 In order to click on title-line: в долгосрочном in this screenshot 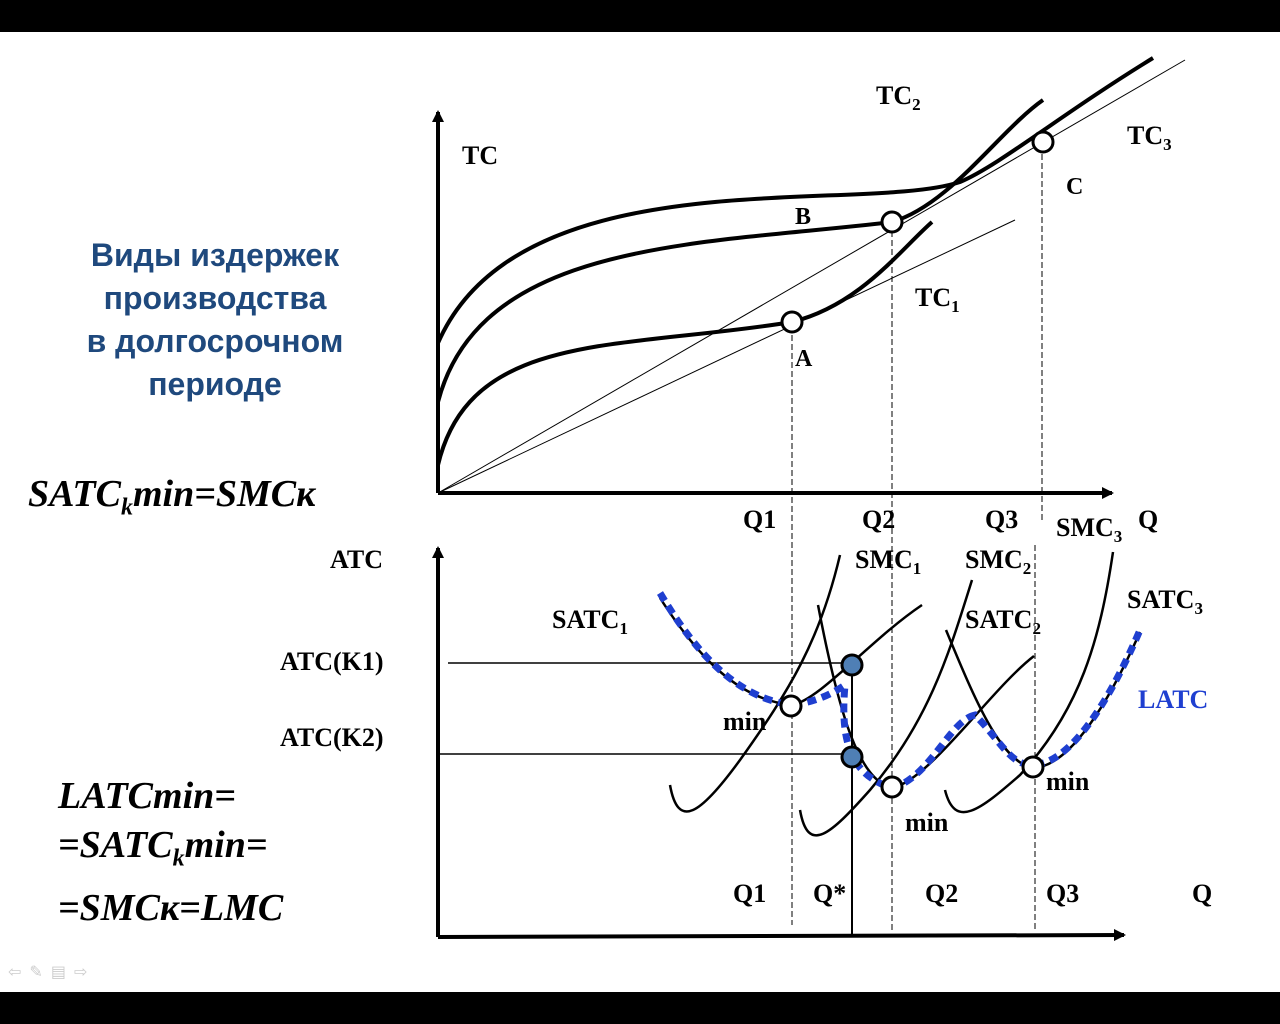, I will do `click(215, 341)`.